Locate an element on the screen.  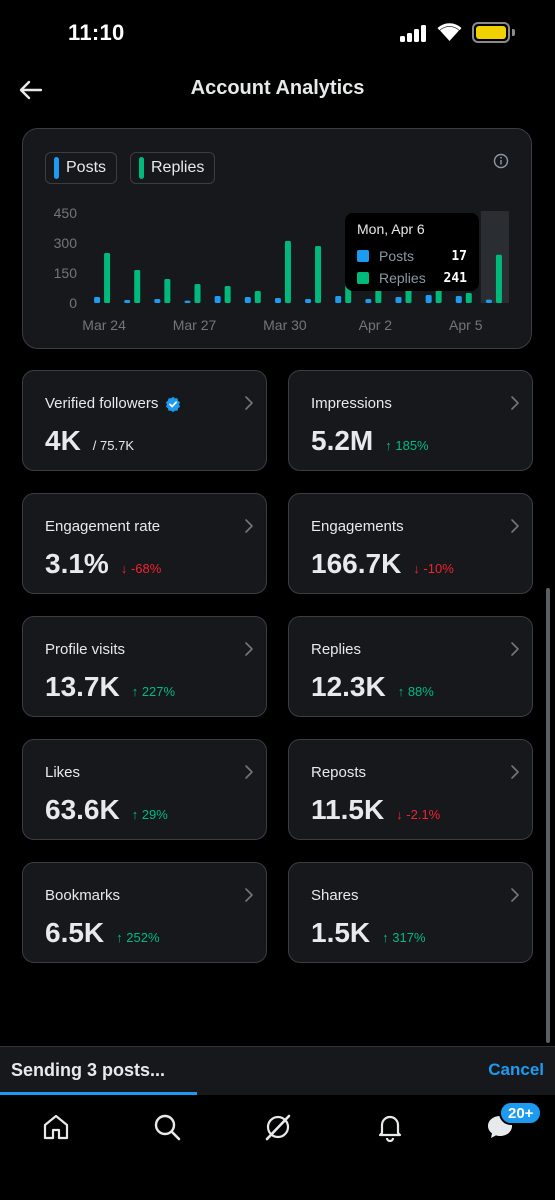
status-time: 11:10 is located at coordinates (96, 32).